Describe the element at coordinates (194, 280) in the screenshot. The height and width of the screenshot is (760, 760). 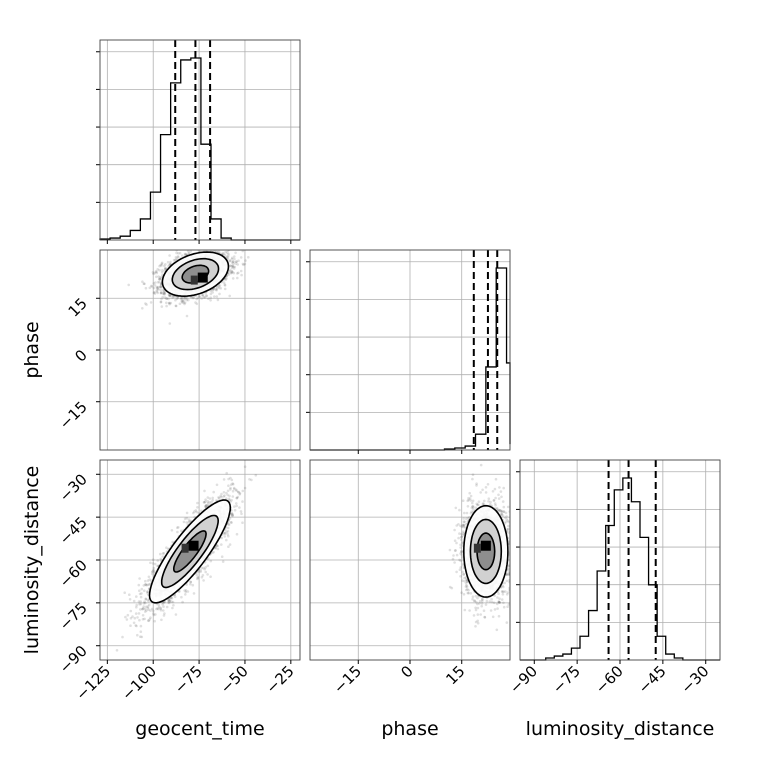
I see `density-peak` at that location.